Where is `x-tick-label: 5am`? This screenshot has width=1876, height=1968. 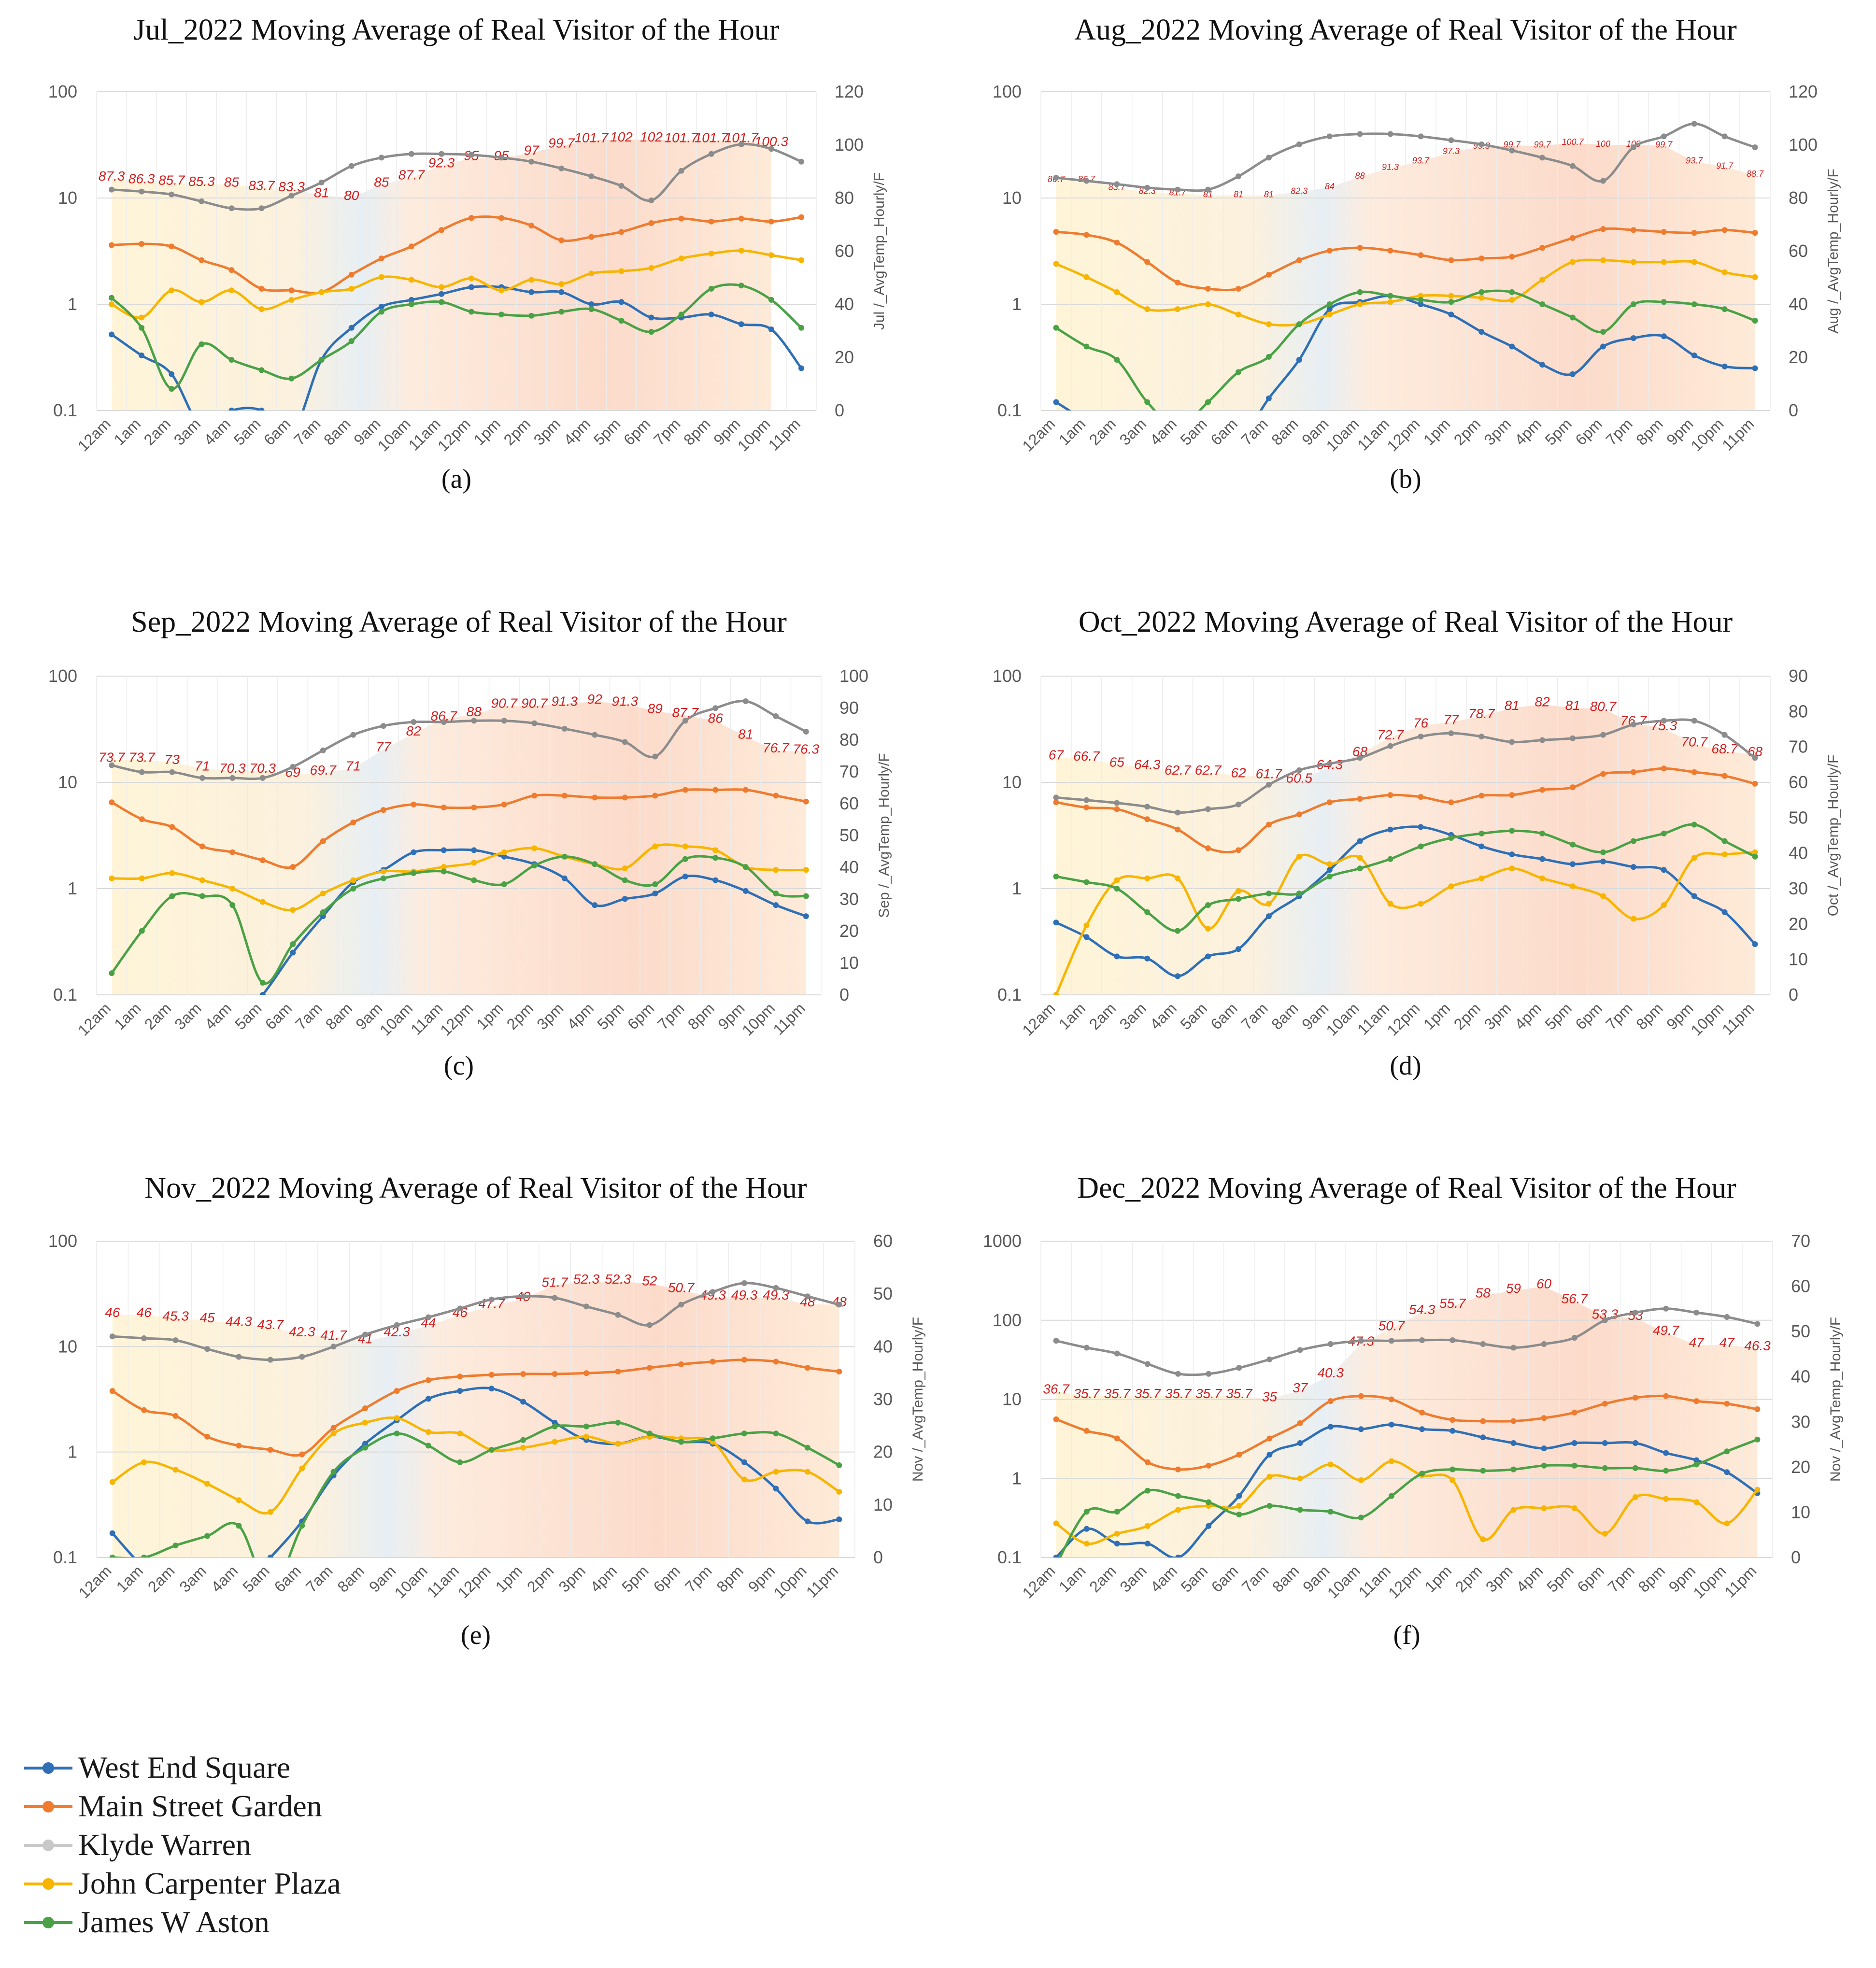
x-tick-label: 5am is located at coordinates (247, 432).